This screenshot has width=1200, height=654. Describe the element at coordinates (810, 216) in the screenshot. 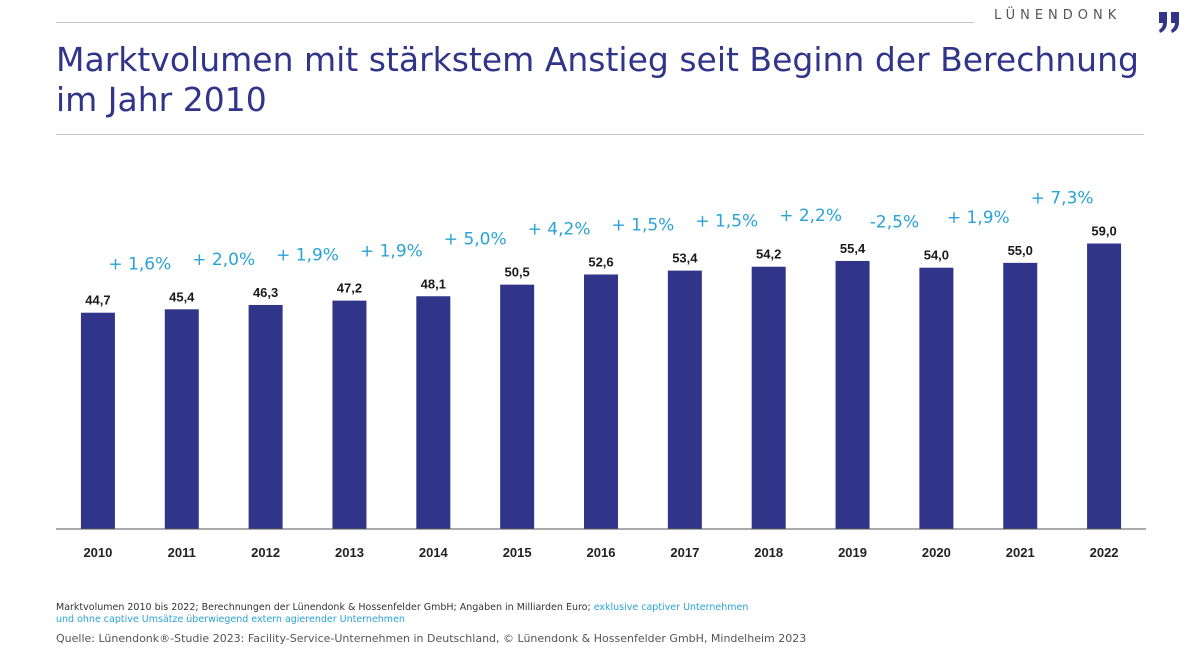

I see `growth-label-2019: + 2,2%` at that location.